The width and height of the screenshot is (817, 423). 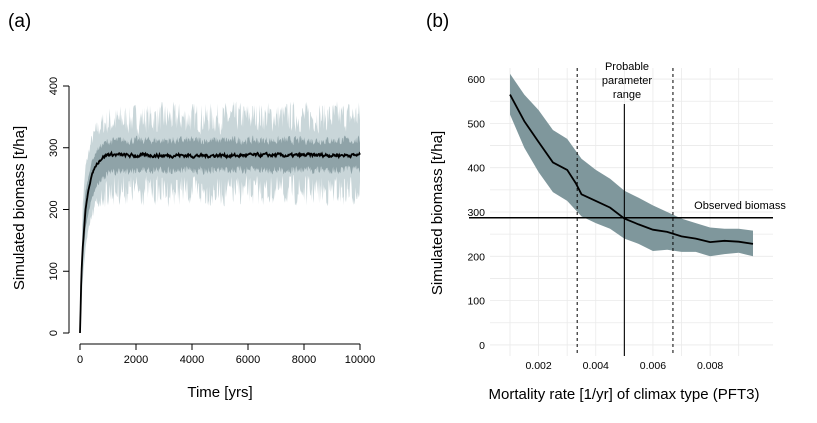 I want to click on chart-a-x-label: Time [yrs], so click(x=219, y=392).